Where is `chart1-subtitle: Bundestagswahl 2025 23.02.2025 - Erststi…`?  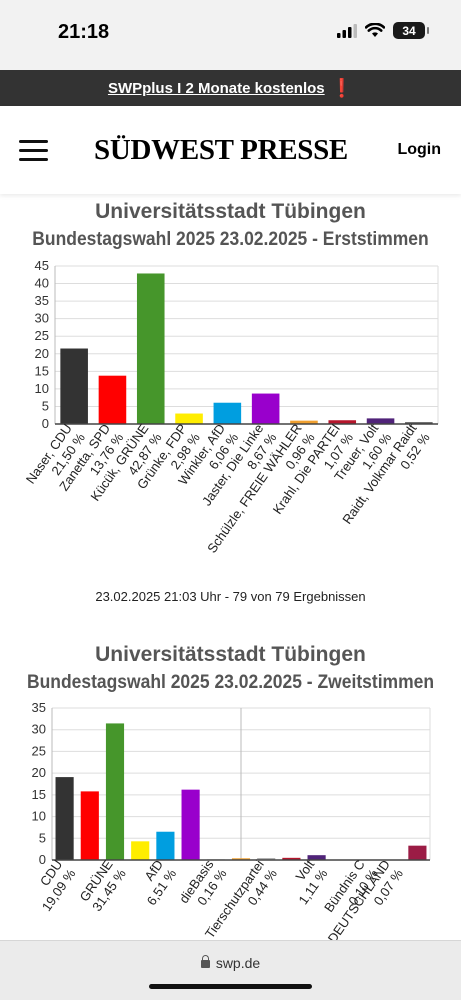 chart1-subtitle: Bundestagswahl 2025 23.02.2025 - Erststi… is located at coordinates (230, 239).